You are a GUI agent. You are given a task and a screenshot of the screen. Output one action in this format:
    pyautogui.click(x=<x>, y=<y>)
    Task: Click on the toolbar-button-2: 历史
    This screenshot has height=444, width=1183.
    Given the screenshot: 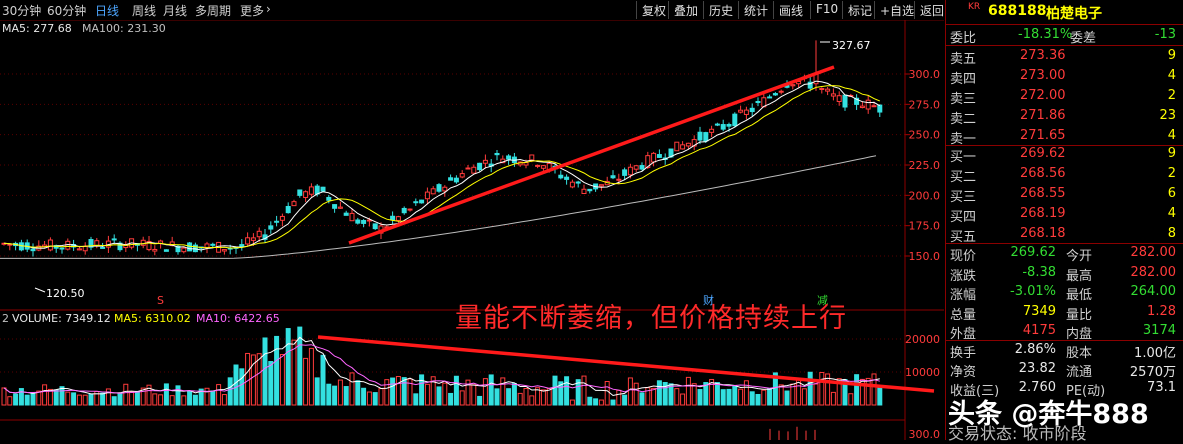 What is the action you would take?
    pyautogui.click(x=720, y=10)
    